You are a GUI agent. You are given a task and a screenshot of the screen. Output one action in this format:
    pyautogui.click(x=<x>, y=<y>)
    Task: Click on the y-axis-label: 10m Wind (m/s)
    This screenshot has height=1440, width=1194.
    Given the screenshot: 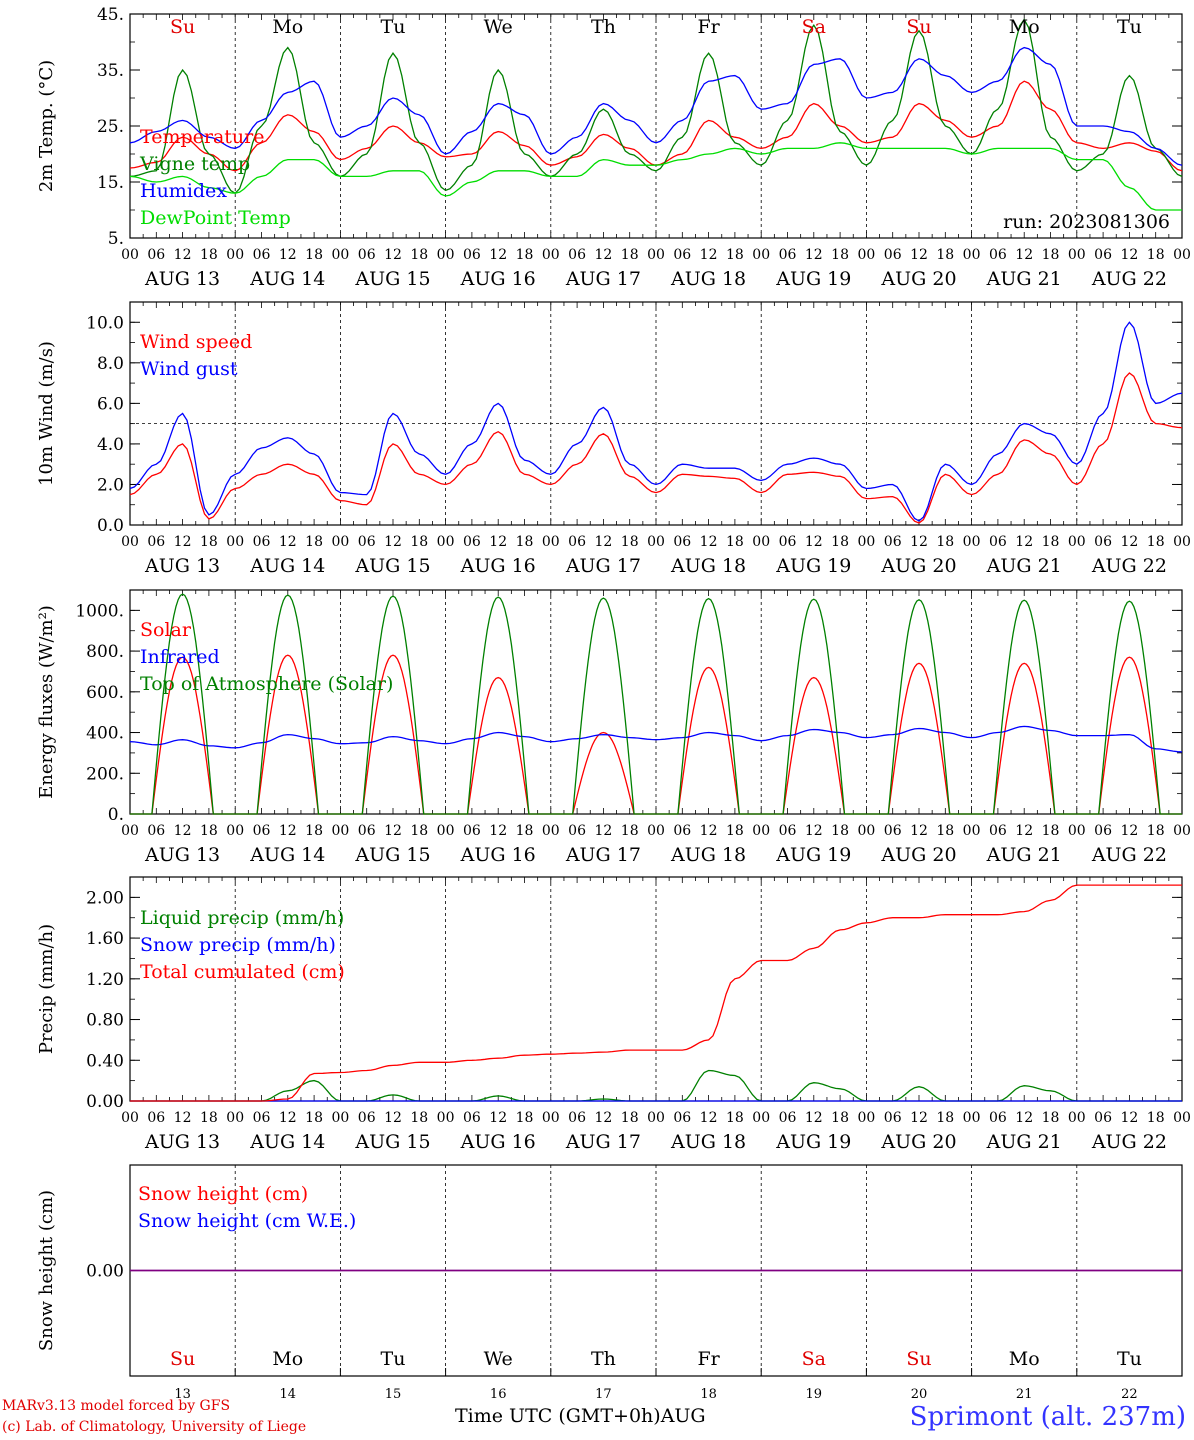 What is the action you would take?
    pyautogui.click(x=46, y=413)
    